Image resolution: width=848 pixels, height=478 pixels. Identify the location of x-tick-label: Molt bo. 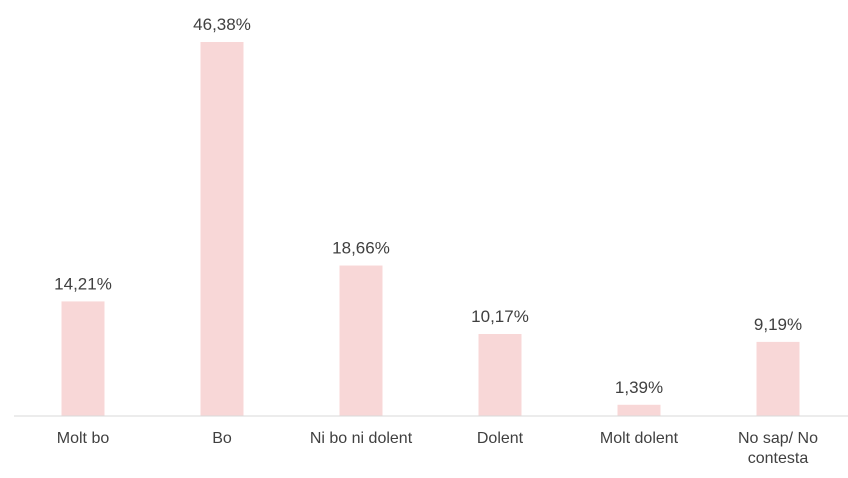
(83, 438).